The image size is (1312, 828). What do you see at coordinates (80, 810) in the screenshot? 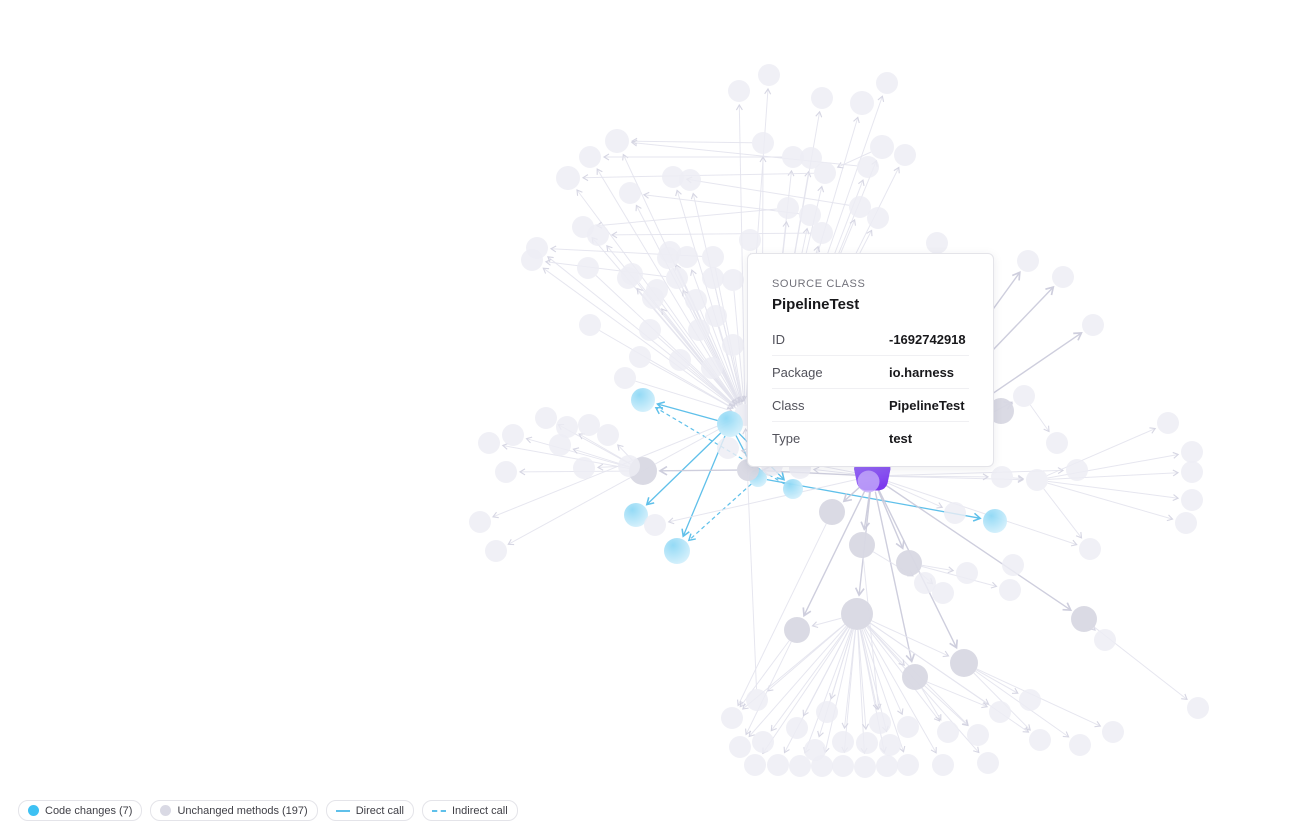
I see `legend-item-code-changes: Code changes (7)` at bounding box center [80, 810].